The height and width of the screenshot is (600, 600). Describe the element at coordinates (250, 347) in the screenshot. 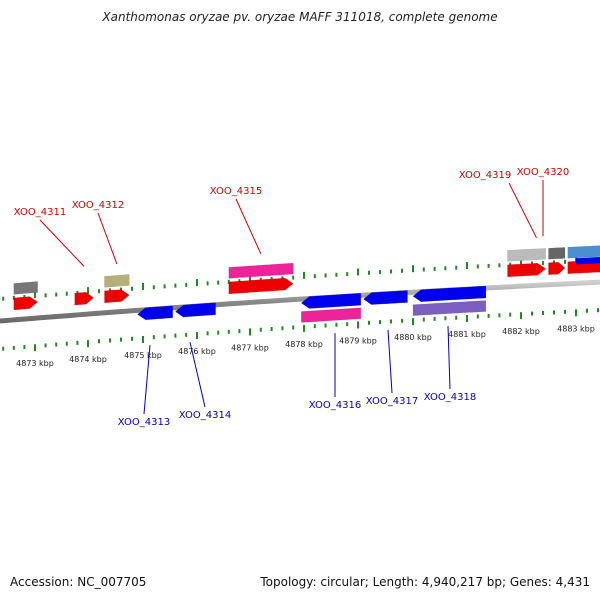

I see `tick-label: 4877 kbp` at that location.